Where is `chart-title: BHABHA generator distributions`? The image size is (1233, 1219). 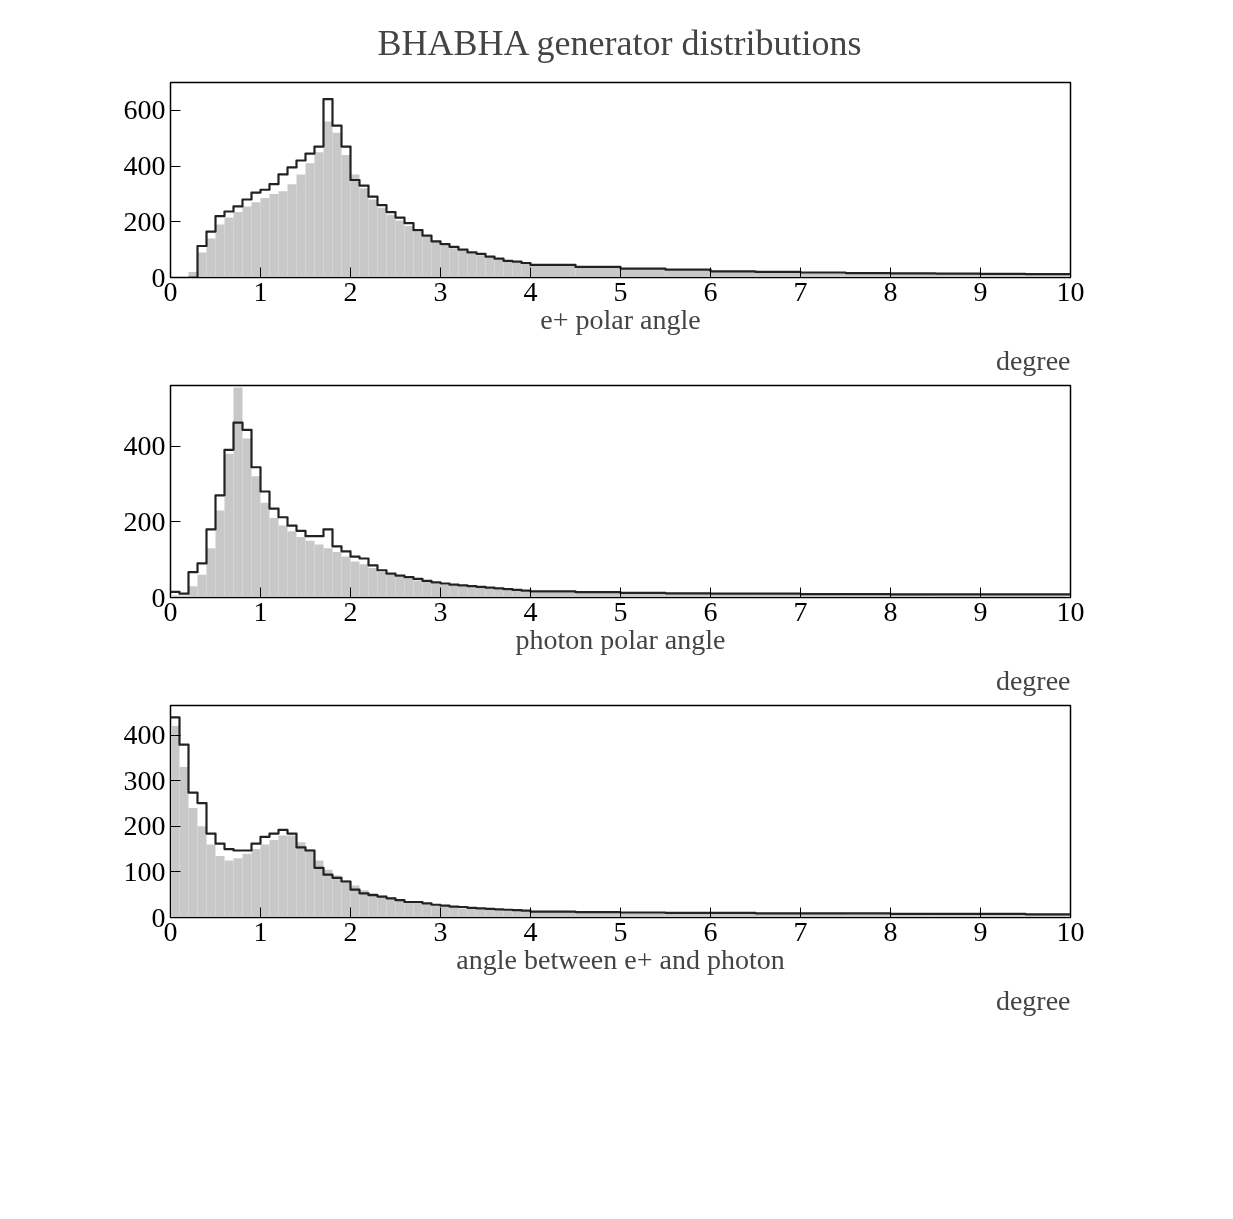
chart-title: BHABHA generator distributions is located at coordinates (619, 42).